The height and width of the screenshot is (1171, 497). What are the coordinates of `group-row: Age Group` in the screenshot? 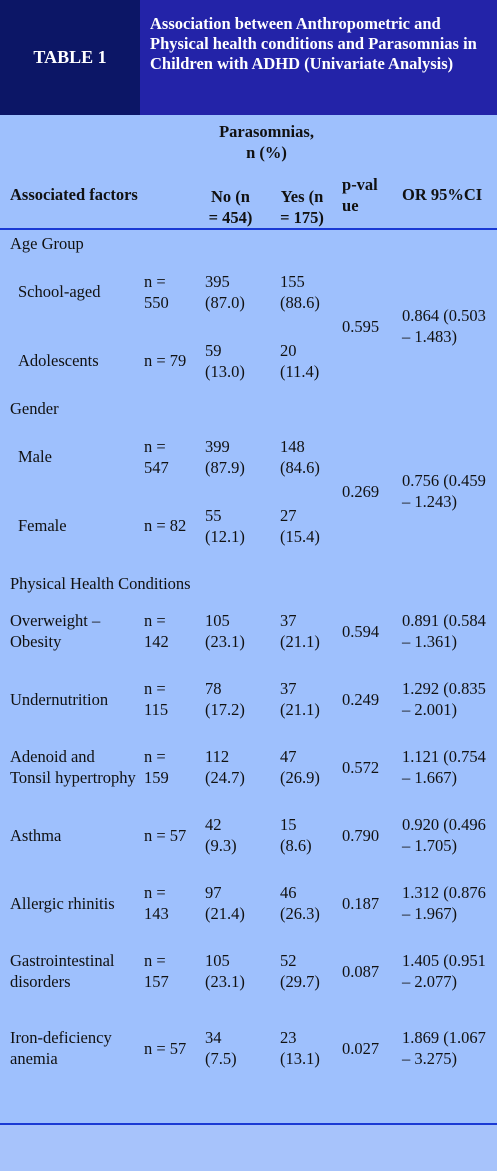 It's located at (248, 243).